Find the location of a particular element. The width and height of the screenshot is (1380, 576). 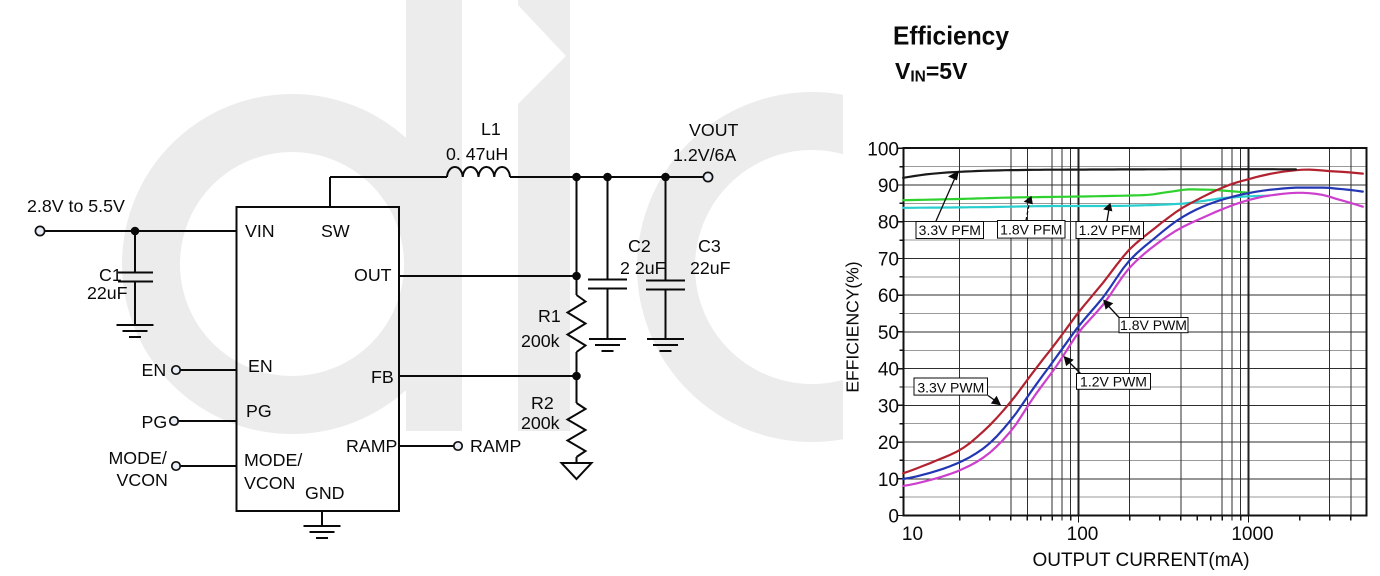

svg-text: 0 is located at coordinates (893, 517).